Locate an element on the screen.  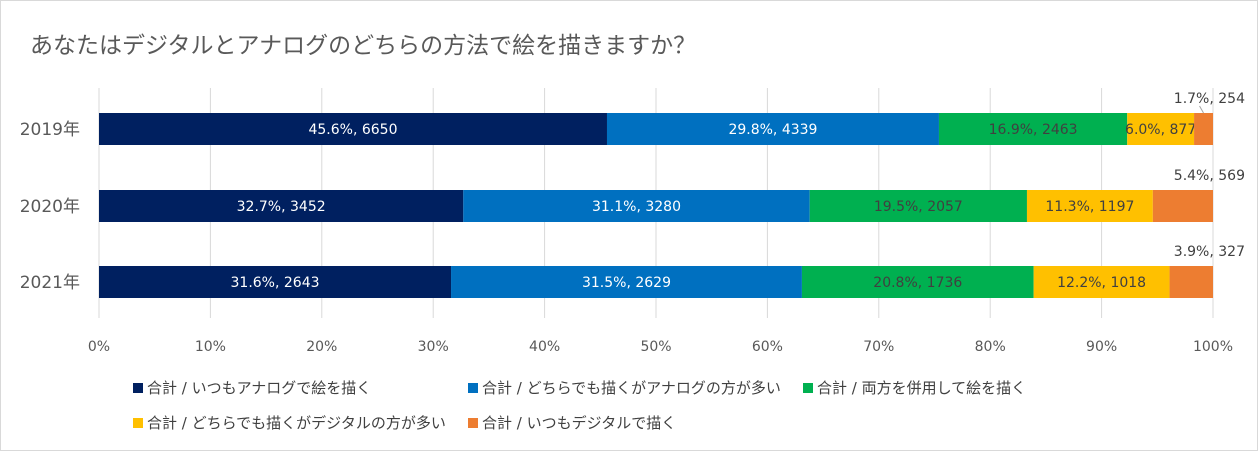
legend-item-4: 合計 / どちらでも描くがデジタルの方が多い is located at coordinates (289, 422).